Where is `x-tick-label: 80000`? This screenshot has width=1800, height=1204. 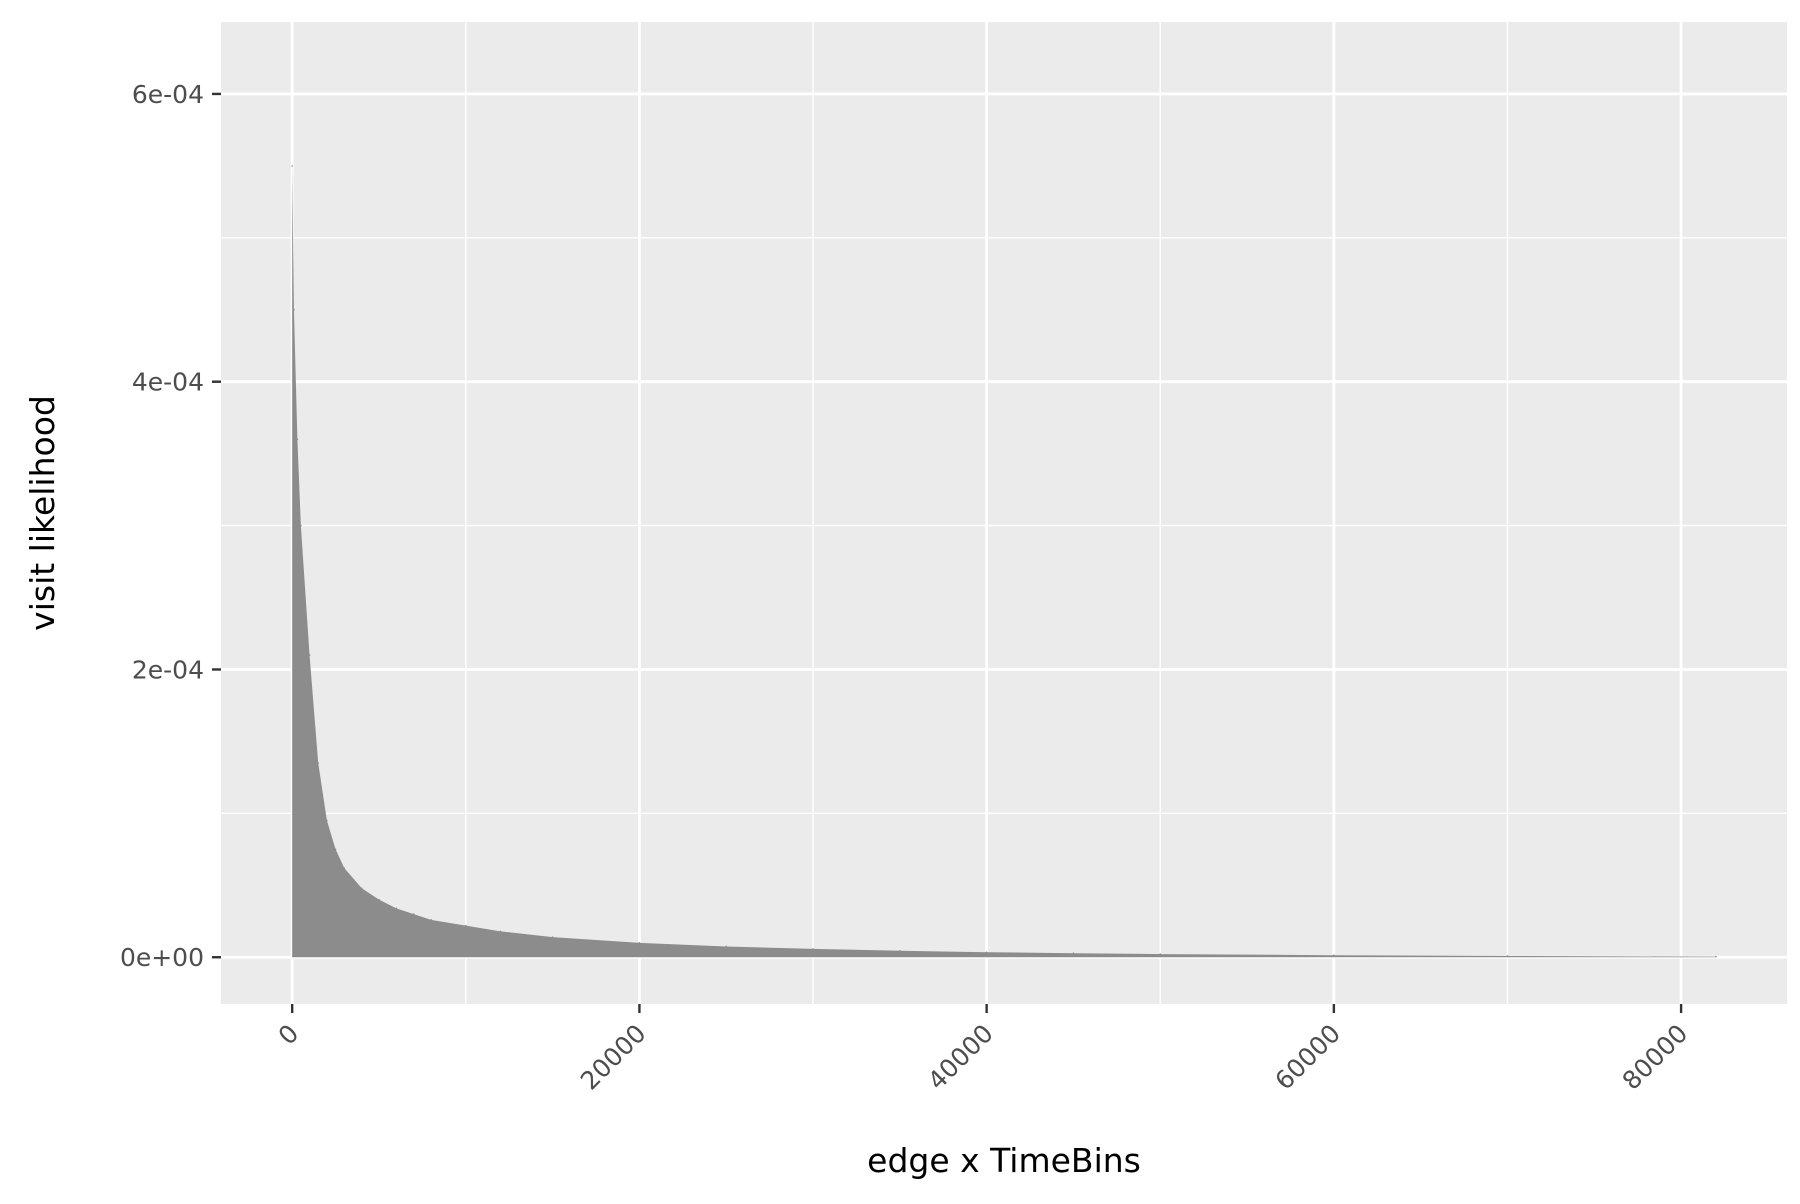
x-tick-label: 80000 is located at coordinates (1655, 1057).